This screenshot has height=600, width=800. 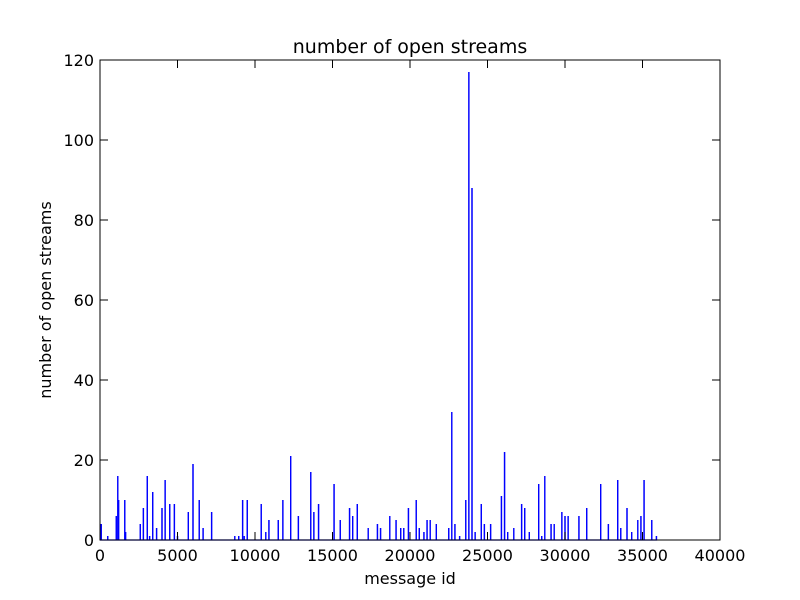 What do you see at coordinates (332, 555) in the screenshot?
I see `x-tick-label: 15000` at bounding box center [332, 555].